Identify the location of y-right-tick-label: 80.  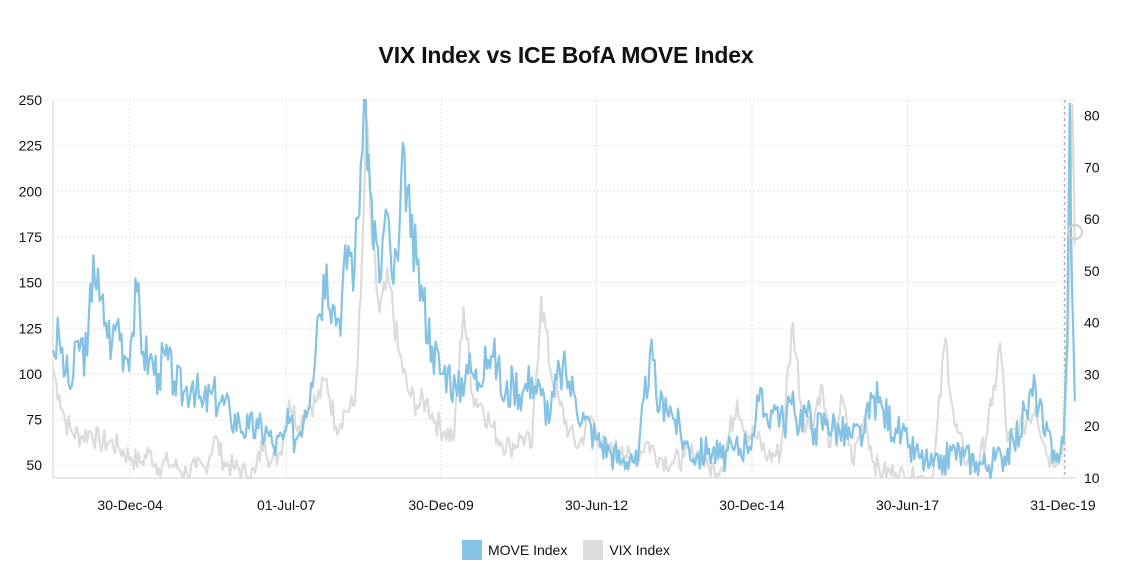
(1092, 116).